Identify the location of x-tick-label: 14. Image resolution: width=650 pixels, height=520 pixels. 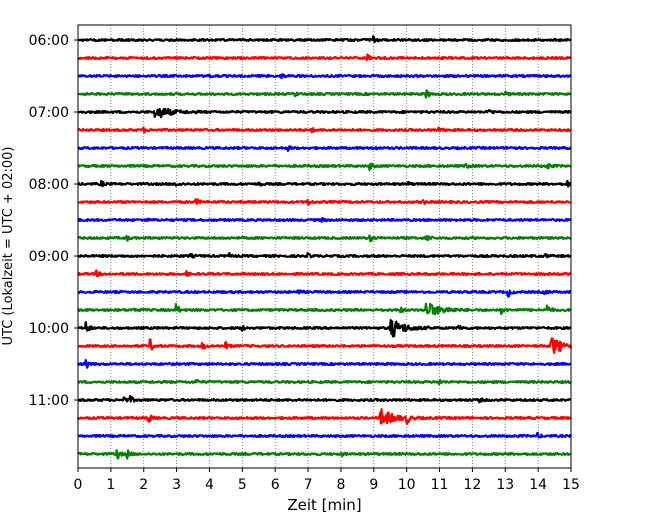
(538, 485).